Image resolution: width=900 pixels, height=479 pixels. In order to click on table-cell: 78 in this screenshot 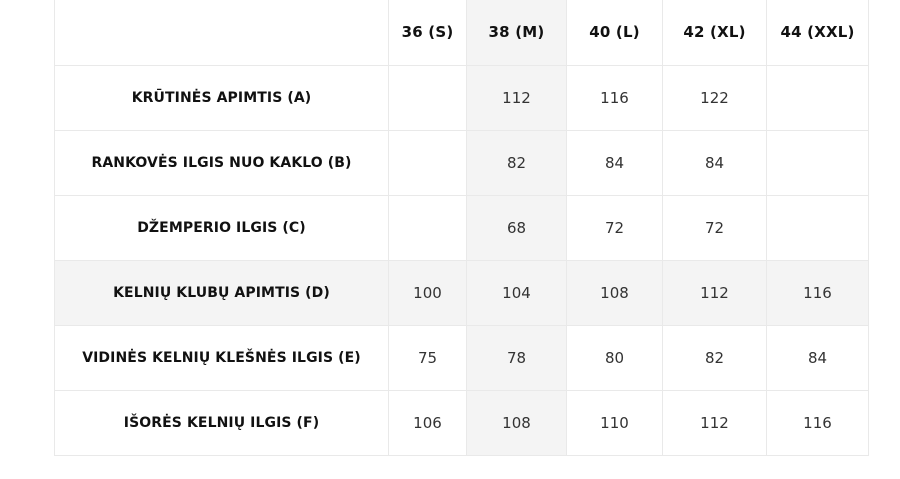, I will do `click(516, 358)`.